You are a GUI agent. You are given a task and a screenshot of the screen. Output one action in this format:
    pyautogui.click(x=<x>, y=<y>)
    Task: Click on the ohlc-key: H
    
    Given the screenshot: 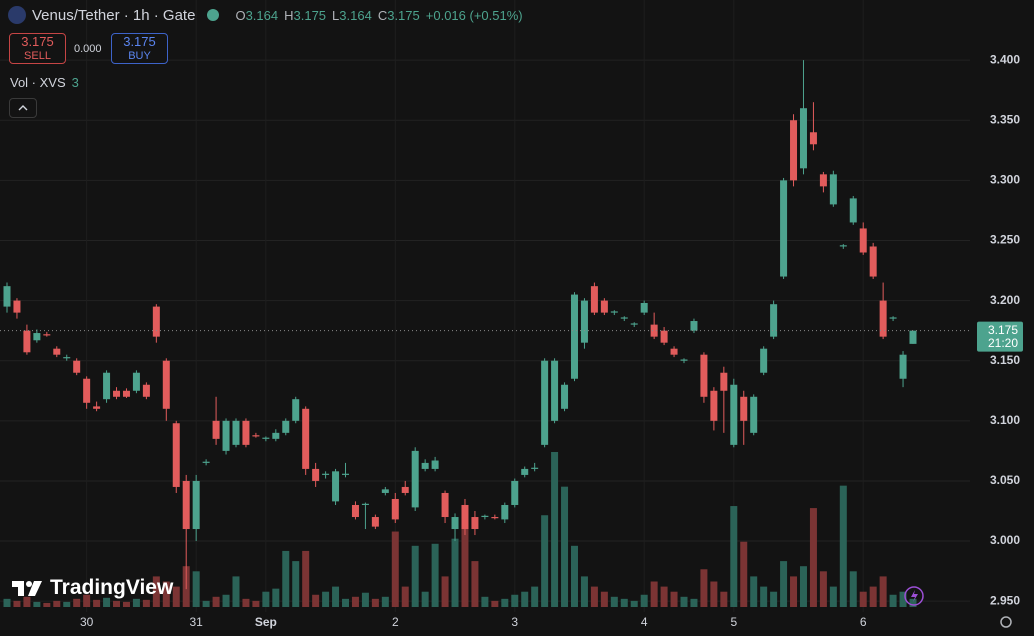 What is the action you would take?
    pyautogui.click(x=289, y=15)
    